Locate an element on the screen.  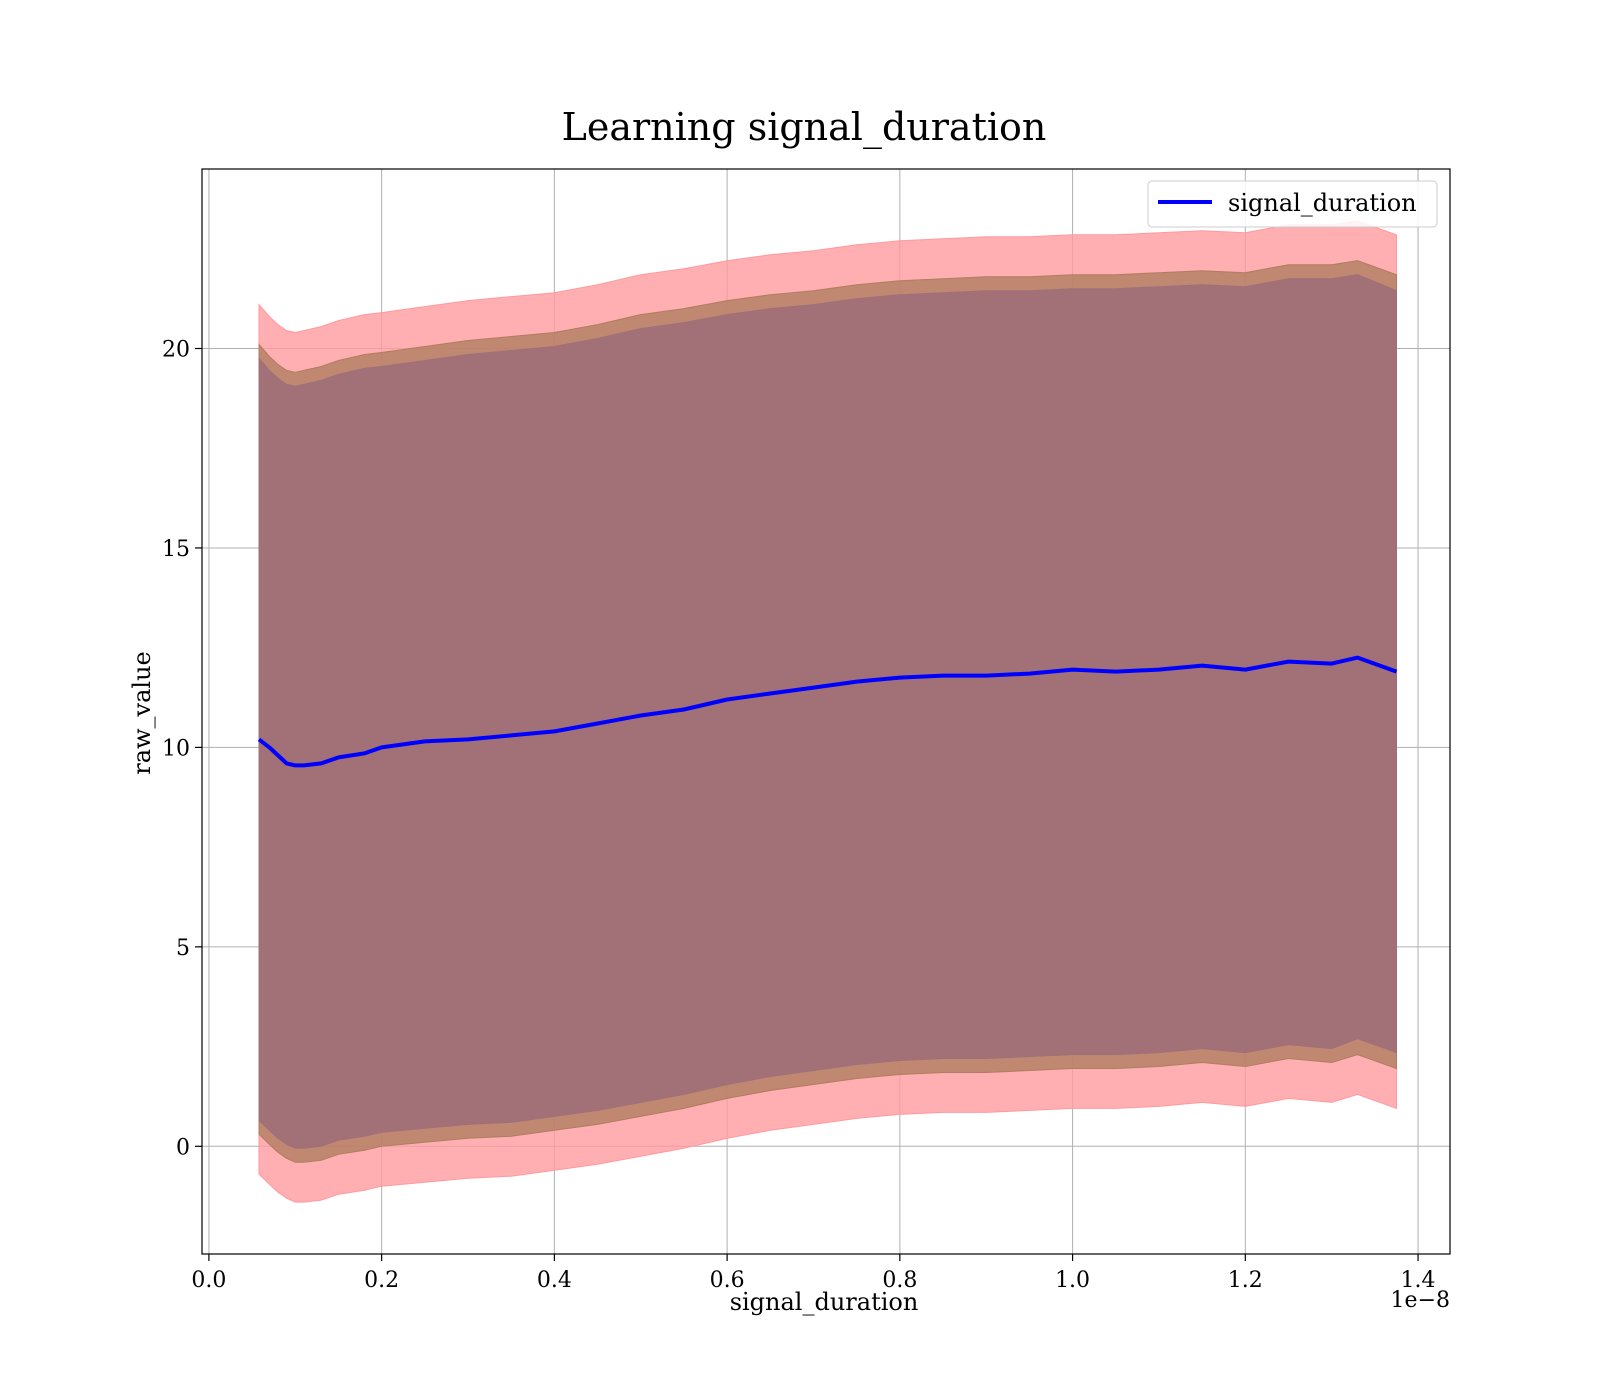
y-tick-label: 20 is located at coordinates (176, 350).